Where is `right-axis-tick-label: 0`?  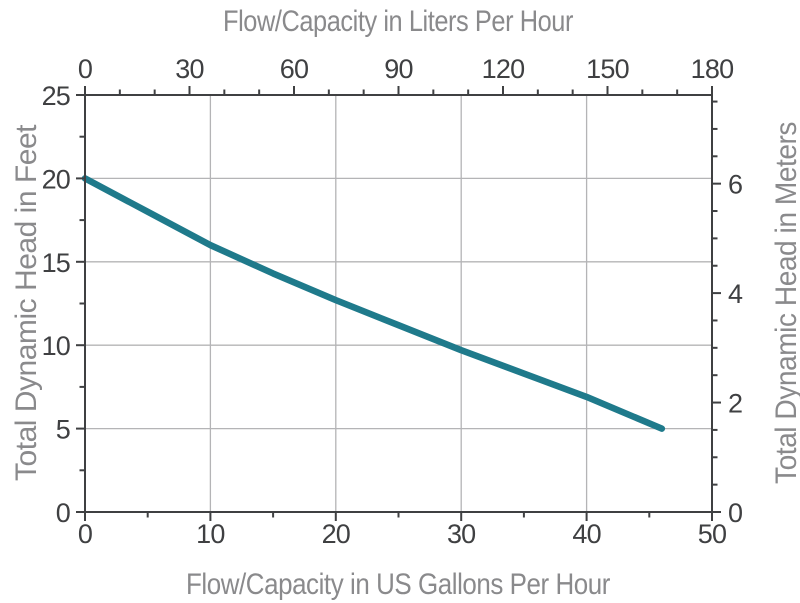 right-axis-tick-label: 0 is located at coordinates (735, 513).